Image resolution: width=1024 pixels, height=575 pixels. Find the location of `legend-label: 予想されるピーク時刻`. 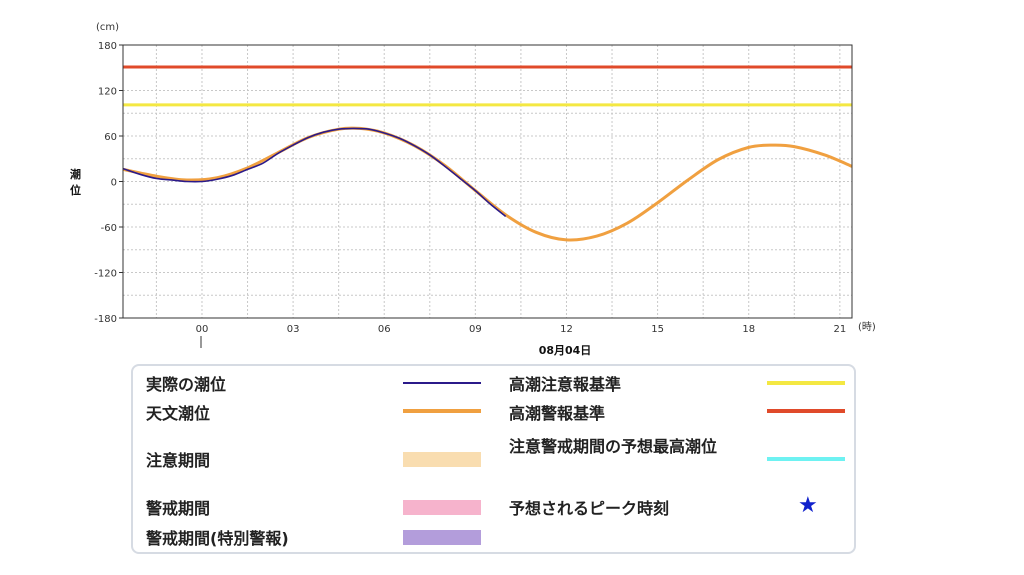

legend-label: 予想されるピーク時刻 is located at coordinates (589, 508).